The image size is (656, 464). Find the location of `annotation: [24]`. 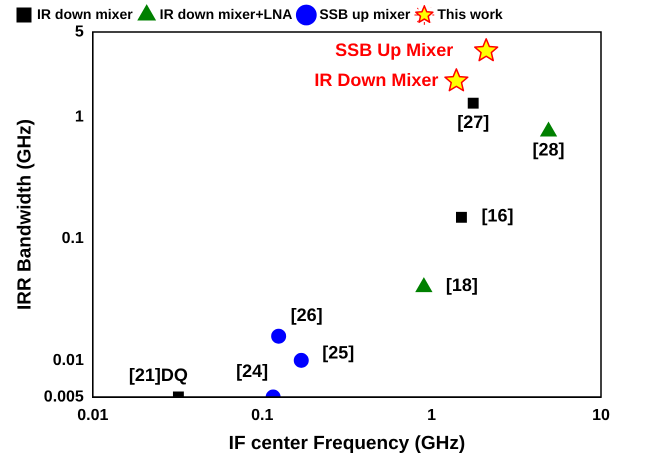

annotation: [24] is located at coordinates (252, 370).